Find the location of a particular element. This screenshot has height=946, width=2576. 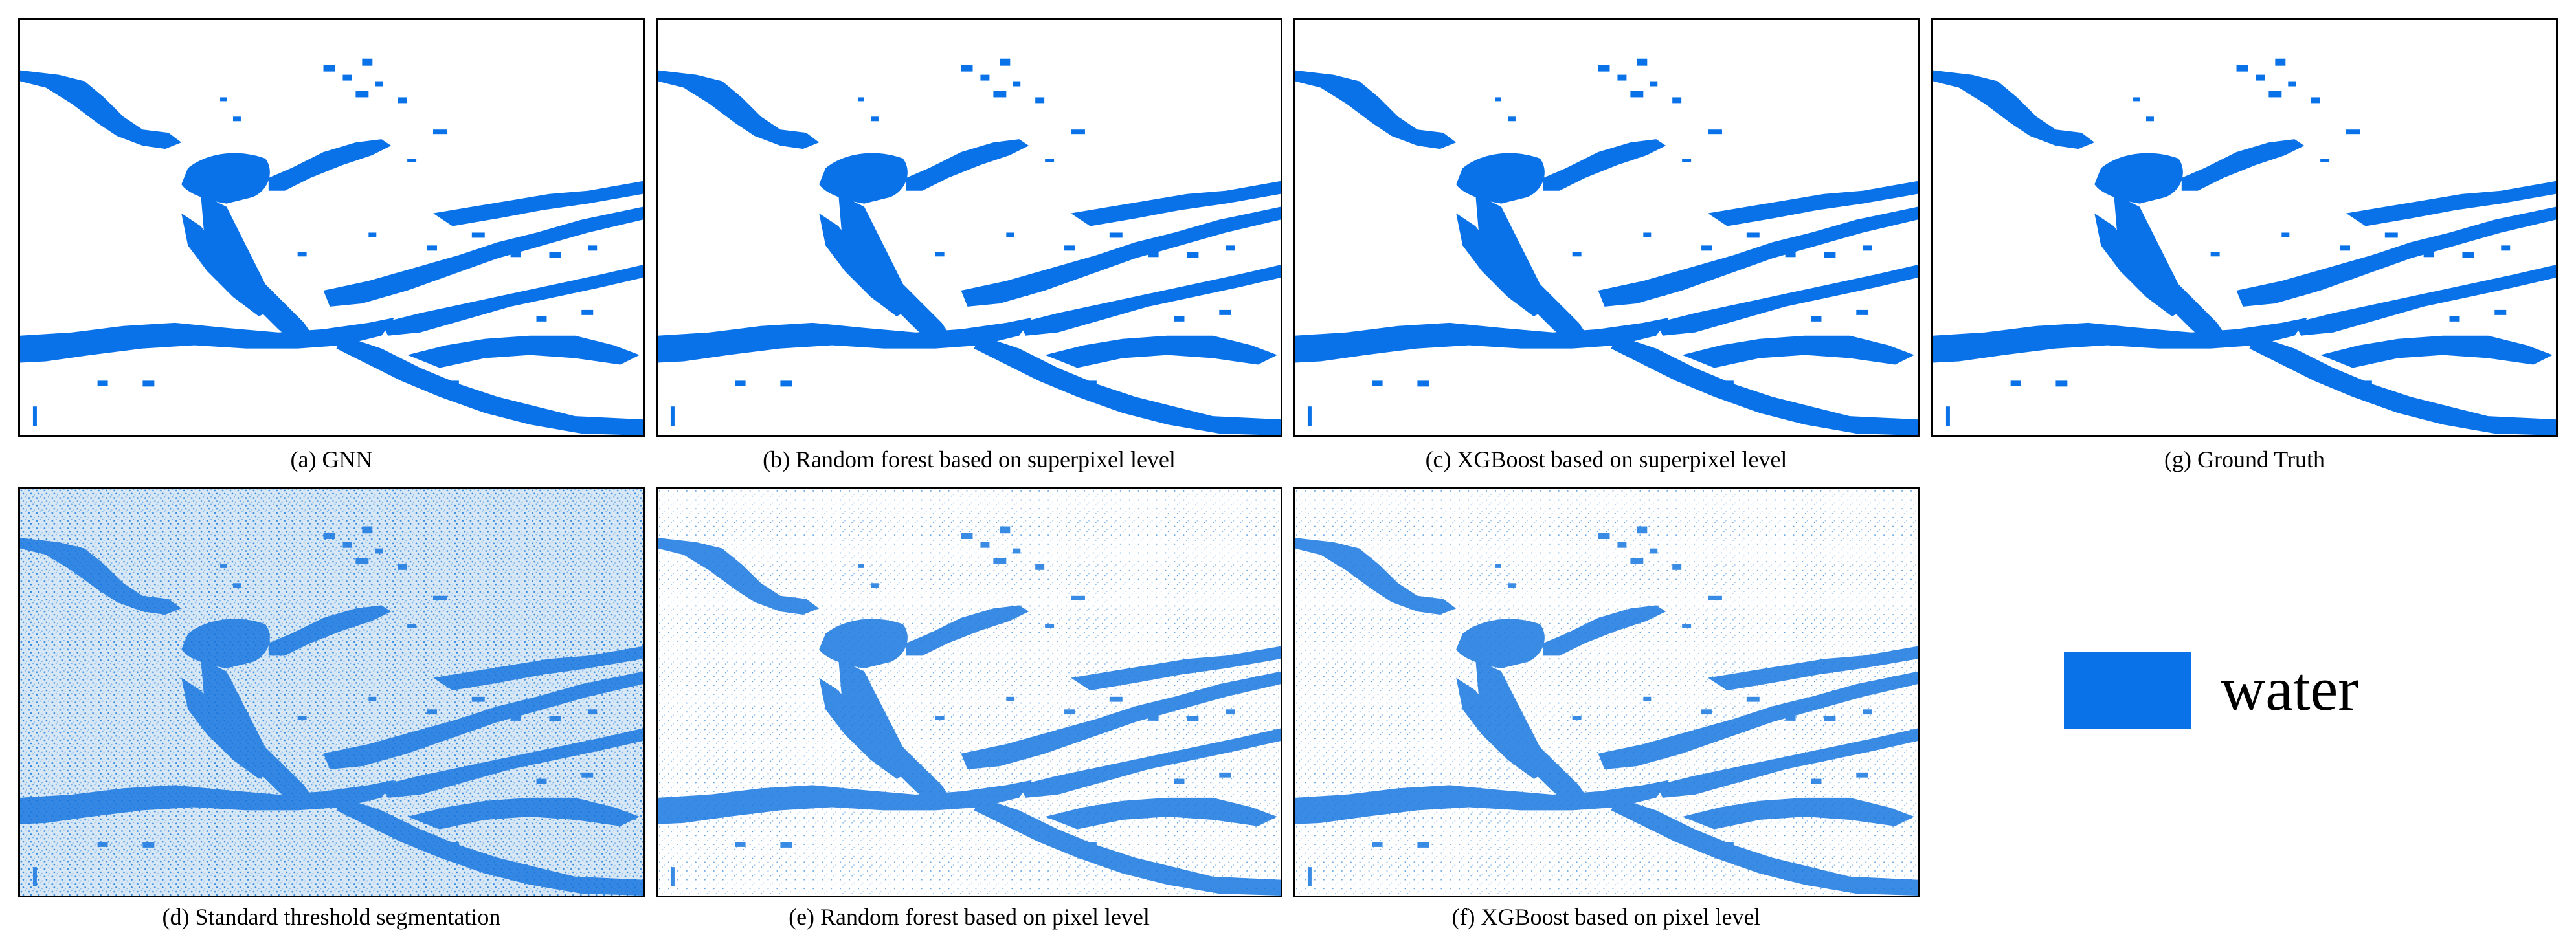

water-map-random-forest-pixel is located at coordinates (969, 692).